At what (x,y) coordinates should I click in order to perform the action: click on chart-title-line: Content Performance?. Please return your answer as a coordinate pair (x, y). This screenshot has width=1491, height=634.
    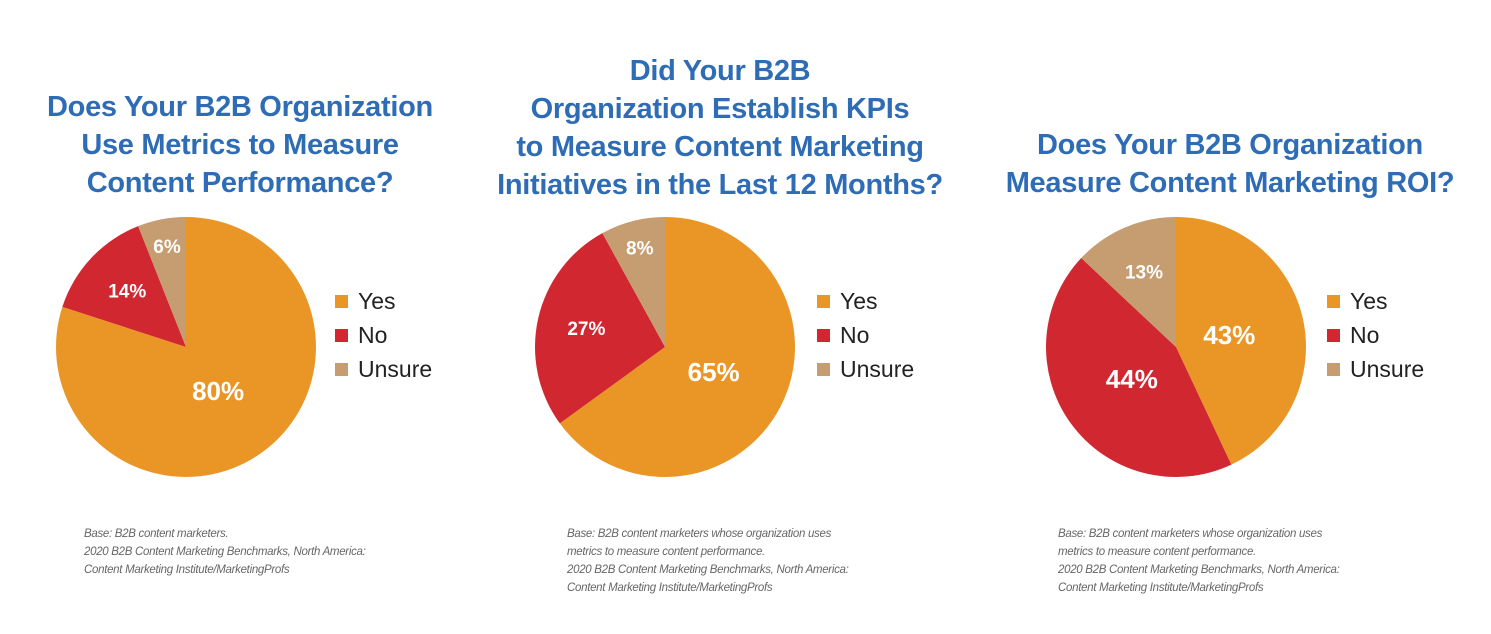
    Looking at the image, I should click on (240, 183).